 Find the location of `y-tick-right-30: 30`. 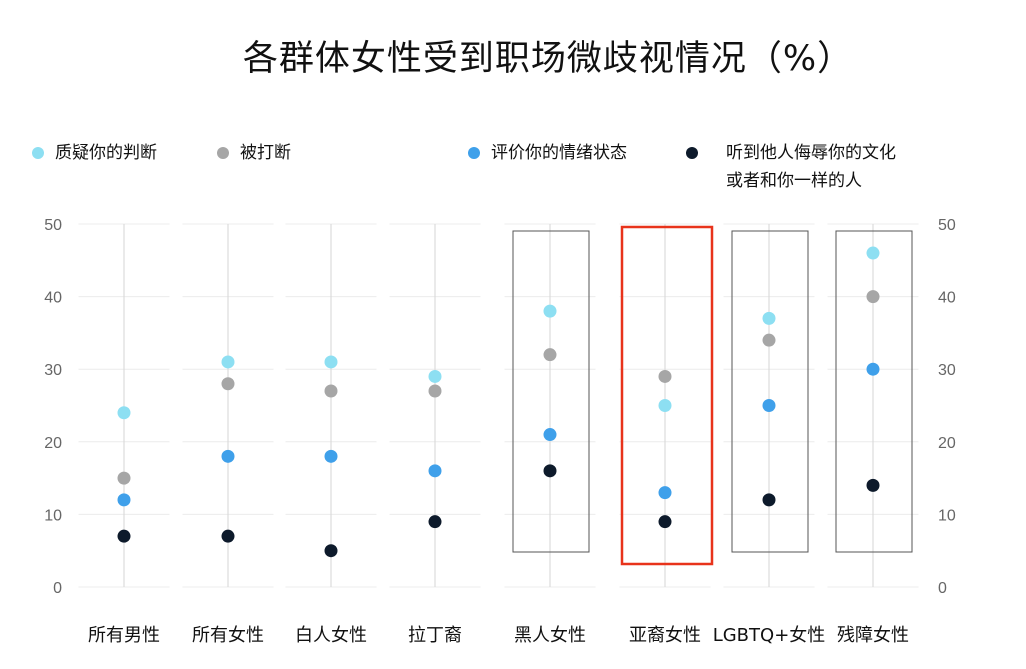

y-tick-right-30: 30 is located at coordinates (947, 370).